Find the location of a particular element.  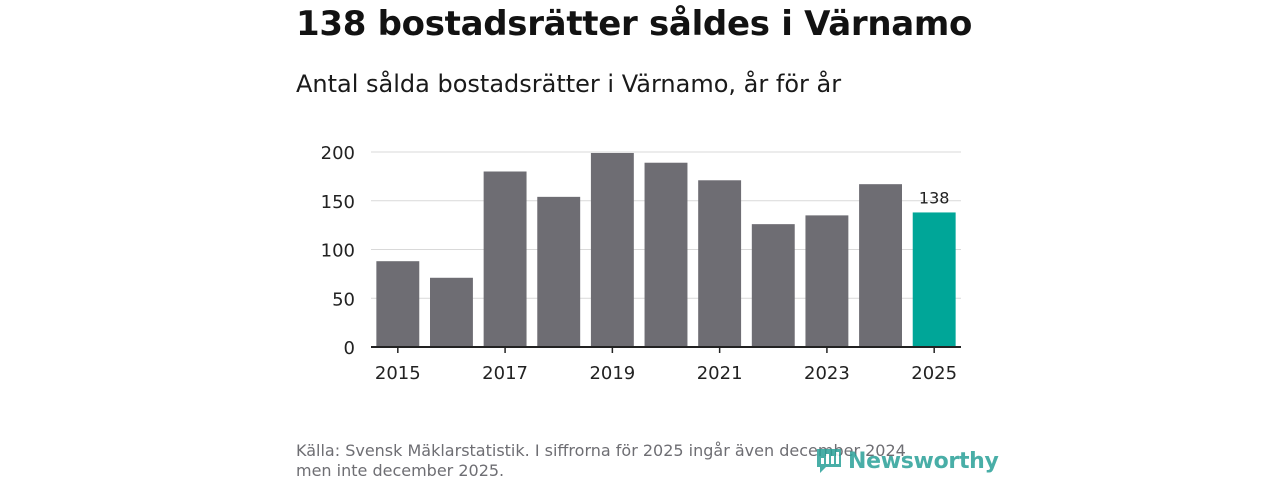

logo-text: Newsworthy is located at coordinates (923, 461).